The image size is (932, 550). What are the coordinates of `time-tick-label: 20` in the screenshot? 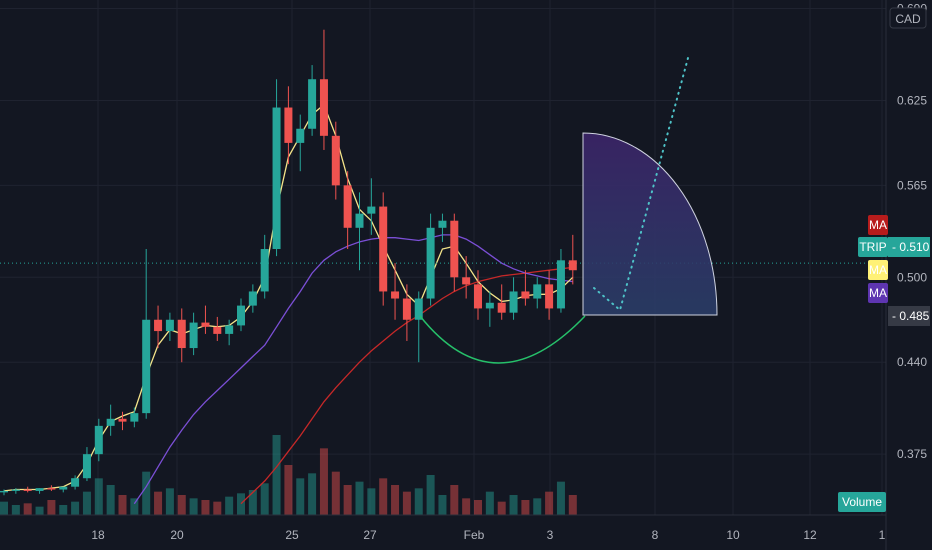 It's located at (177, 535).